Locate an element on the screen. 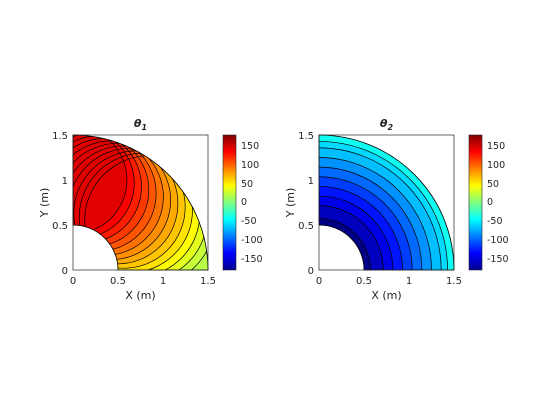 This screenshot has height=420, width=560. contour-band is located at coordinates (100, 184).